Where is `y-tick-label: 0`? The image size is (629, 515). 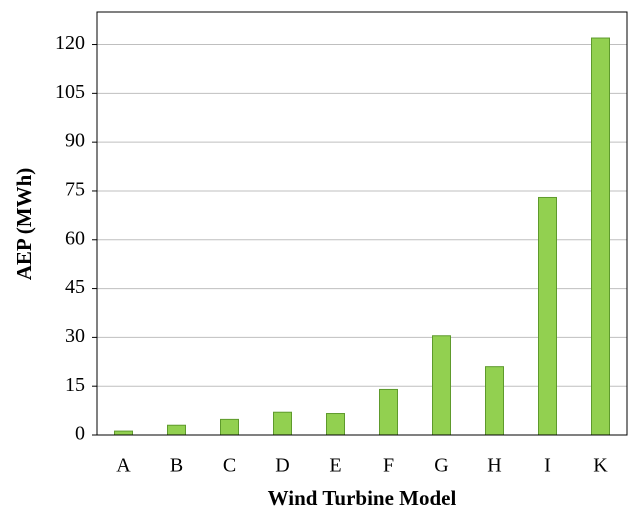 y-tick-label: 0 is located at coordinates (80, 434).